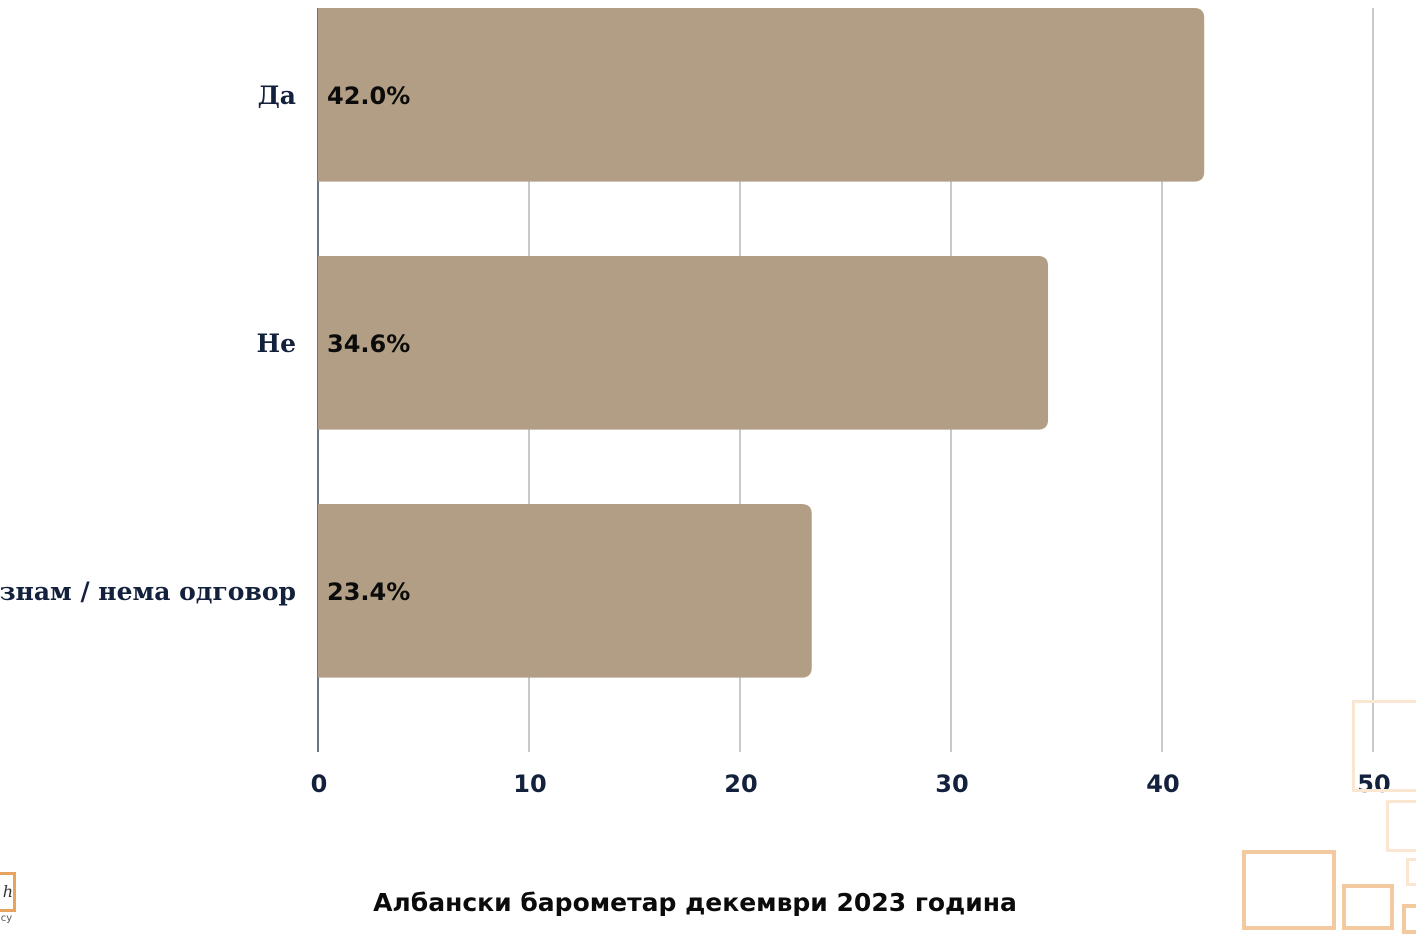 This screenshot has height=934, width=1416. I want to click on x-tick-label: 40, so click(1162, 784).